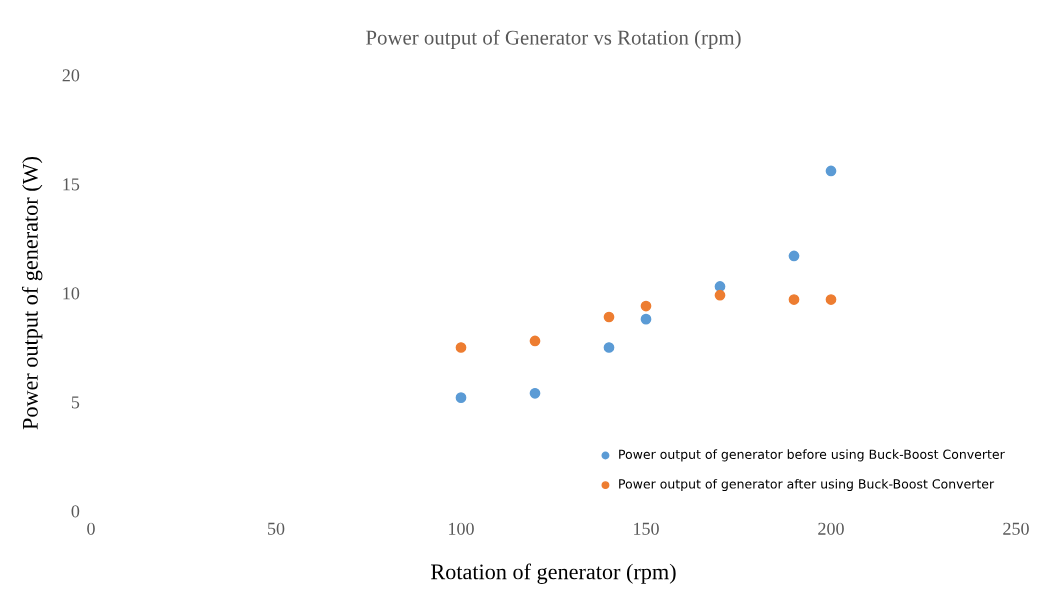 Image resolution: width=1038 pixels, height=597 pixels. What do you see at coordinates (71, 184) in the screenshot?
I see `y-tick-label: 15` at bounding box center [71, 184].